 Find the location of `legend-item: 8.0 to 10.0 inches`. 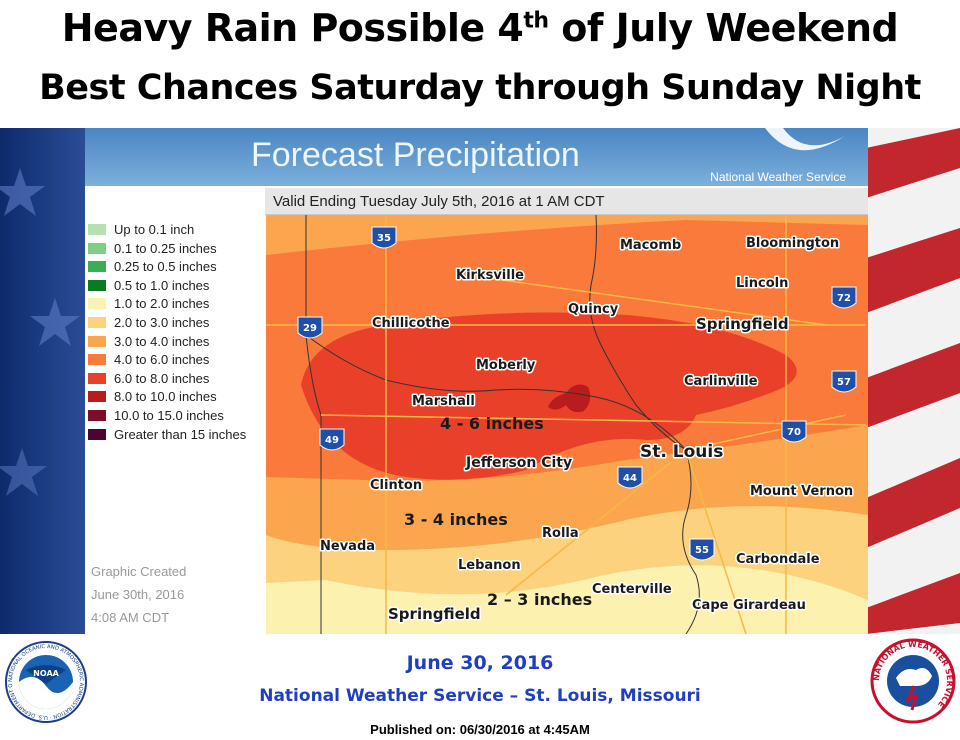

legend-item: 8.0 to 10.0 inches is located at coordinates (175, 396).